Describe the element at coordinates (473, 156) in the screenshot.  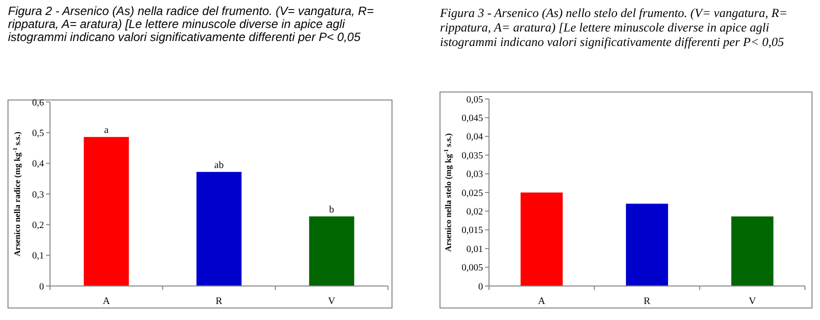
I see `y-tick-label: 0,035` at that location.